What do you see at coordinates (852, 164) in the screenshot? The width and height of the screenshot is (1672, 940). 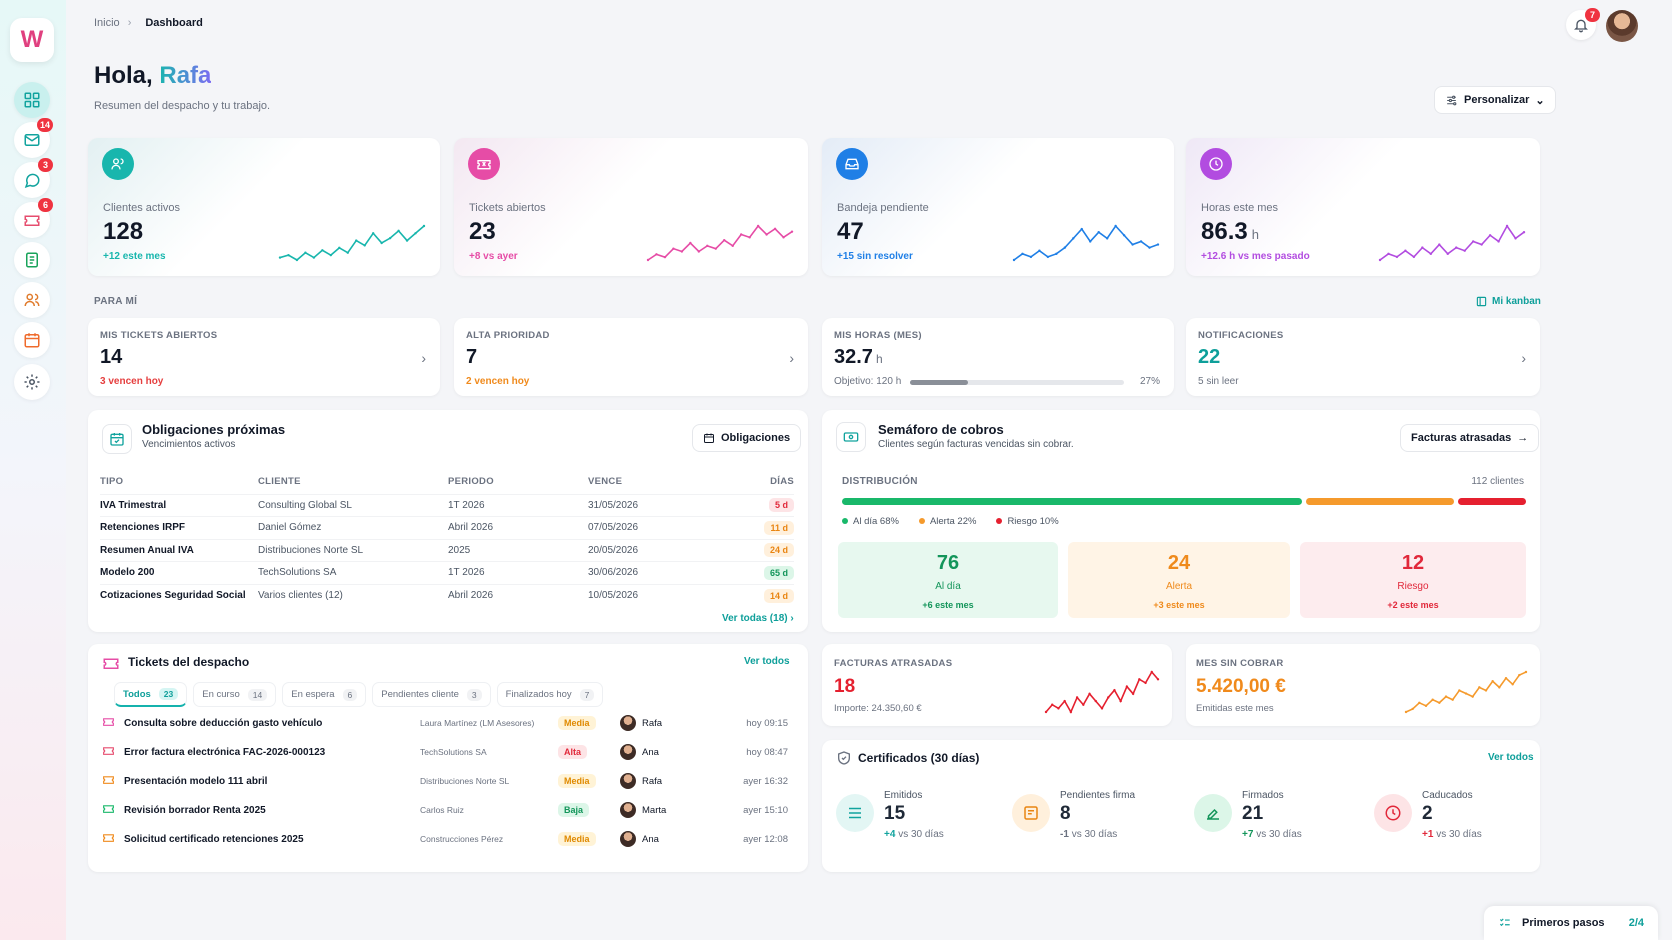 I see `kpi-icon` at bounding box center [852, 164].